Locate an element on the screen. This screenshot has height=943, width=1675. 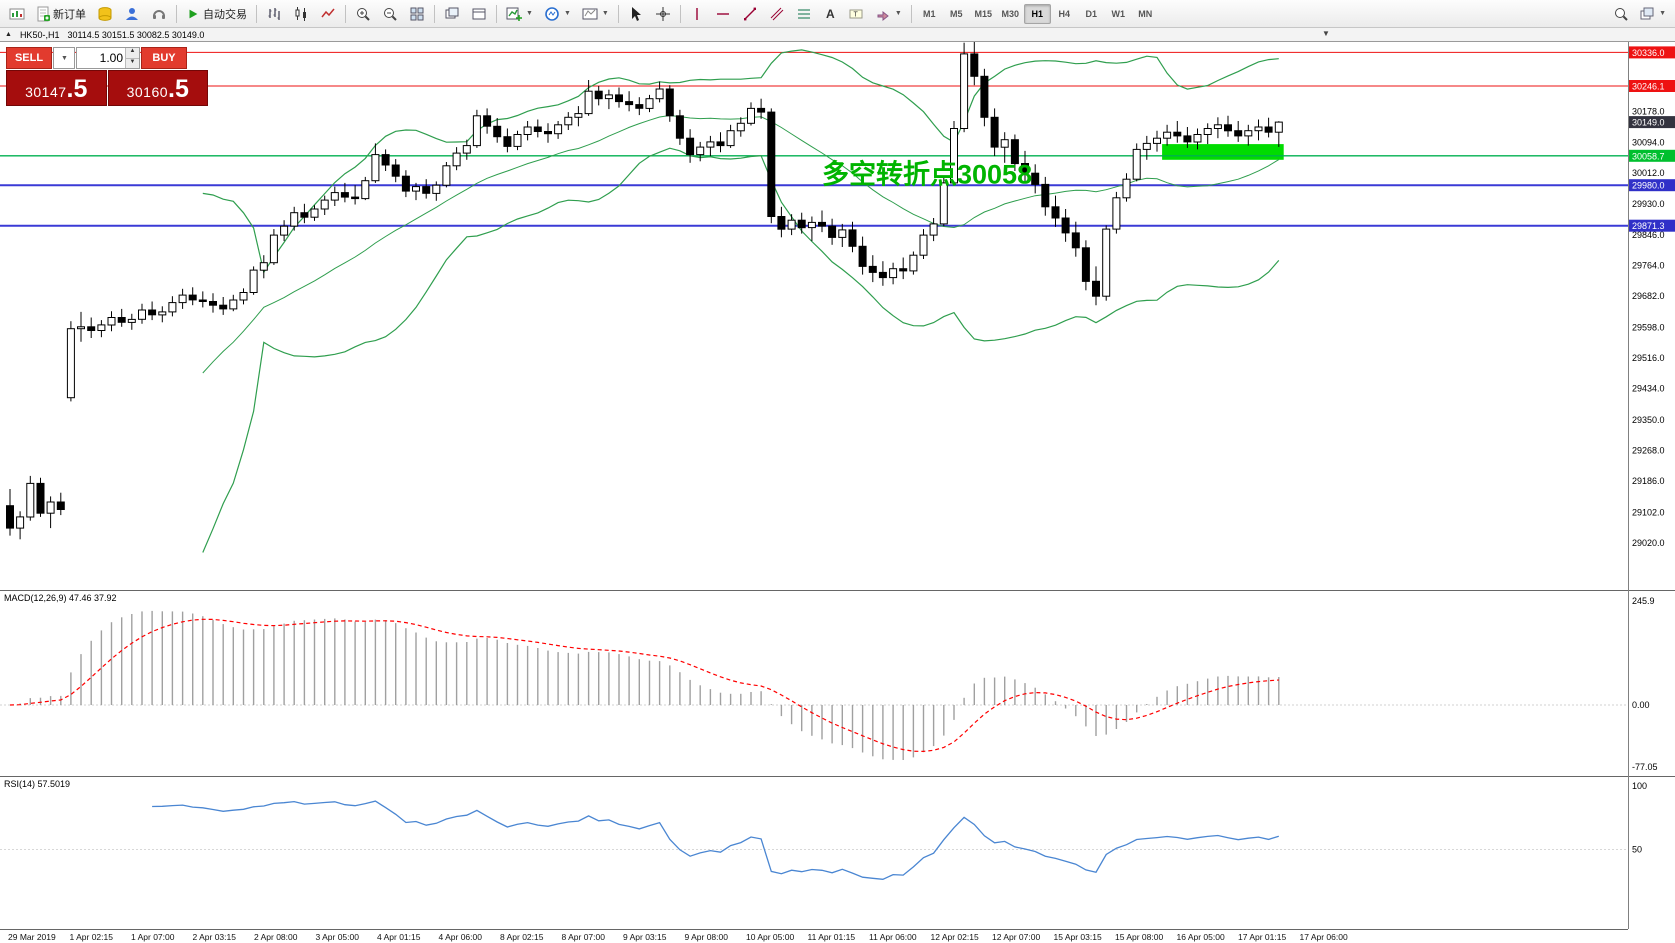
trendline-tool is located at coordinates (750, 14).